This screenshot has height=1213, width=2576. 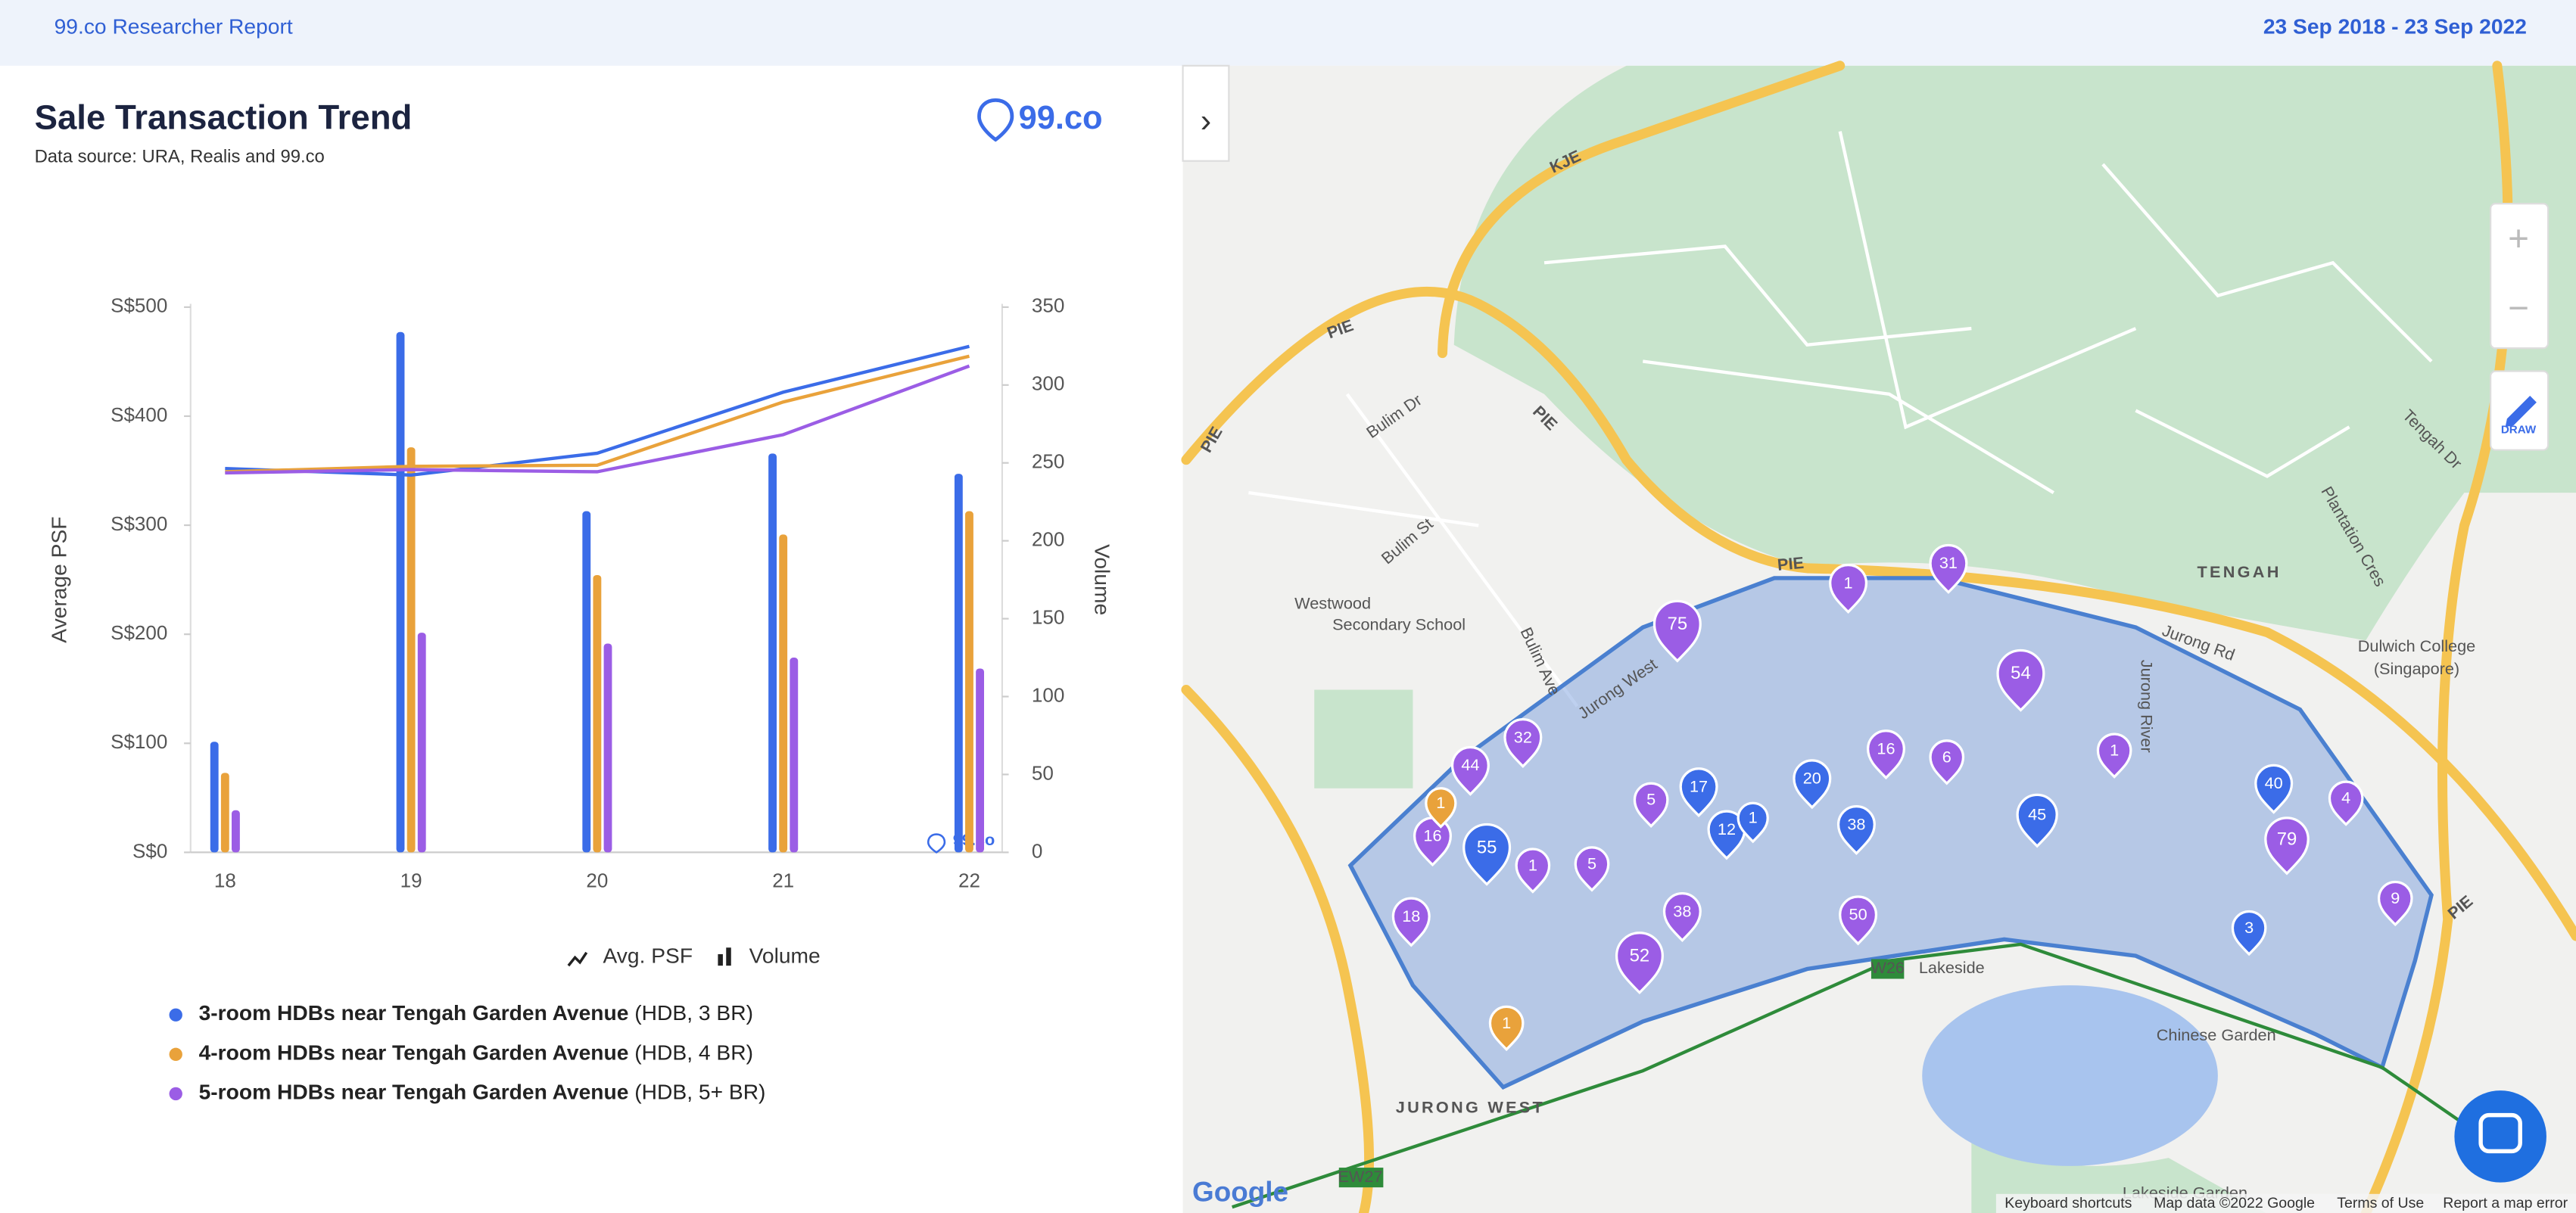 I want to click on map-label: Westwood, so click(x=1332, y=602).